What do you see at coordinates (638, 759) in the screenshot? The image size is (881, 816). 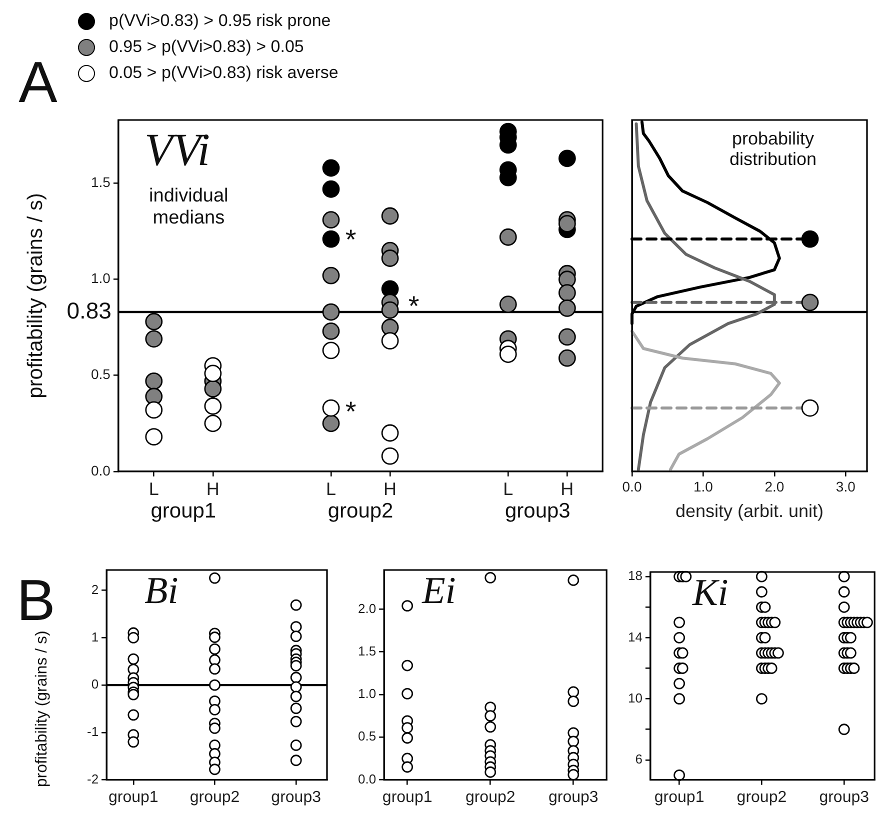 I see `y-tick-label: 6` at bounding box center [638, 759].